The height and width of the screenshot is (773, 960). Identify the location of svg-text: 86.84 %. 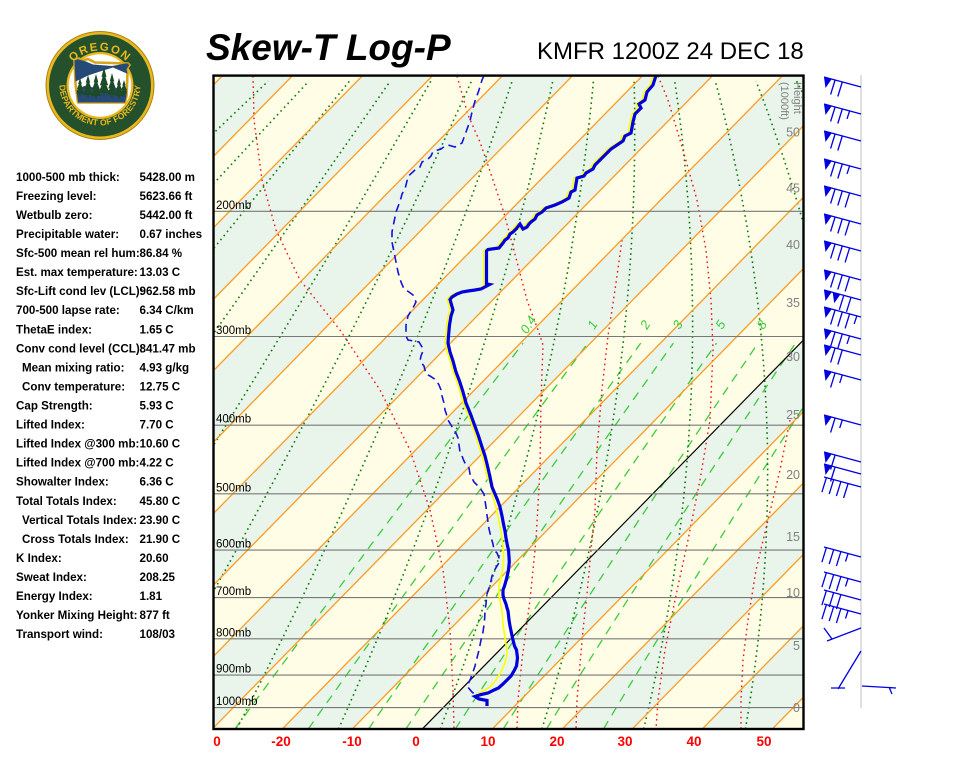
(161, 253).